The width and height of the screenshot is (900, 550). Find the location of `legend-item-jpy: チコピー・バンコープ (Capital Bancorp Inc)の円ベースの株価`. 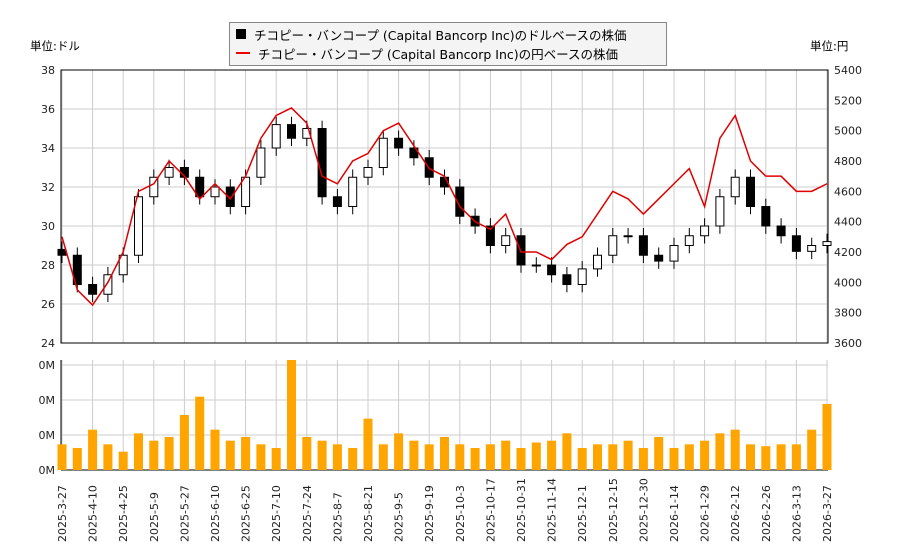

legend-item-jpy: チコピー・バンコープ (Capital Bancorp Inc)の円ベースの株価 is located at coordinates (427, 53).